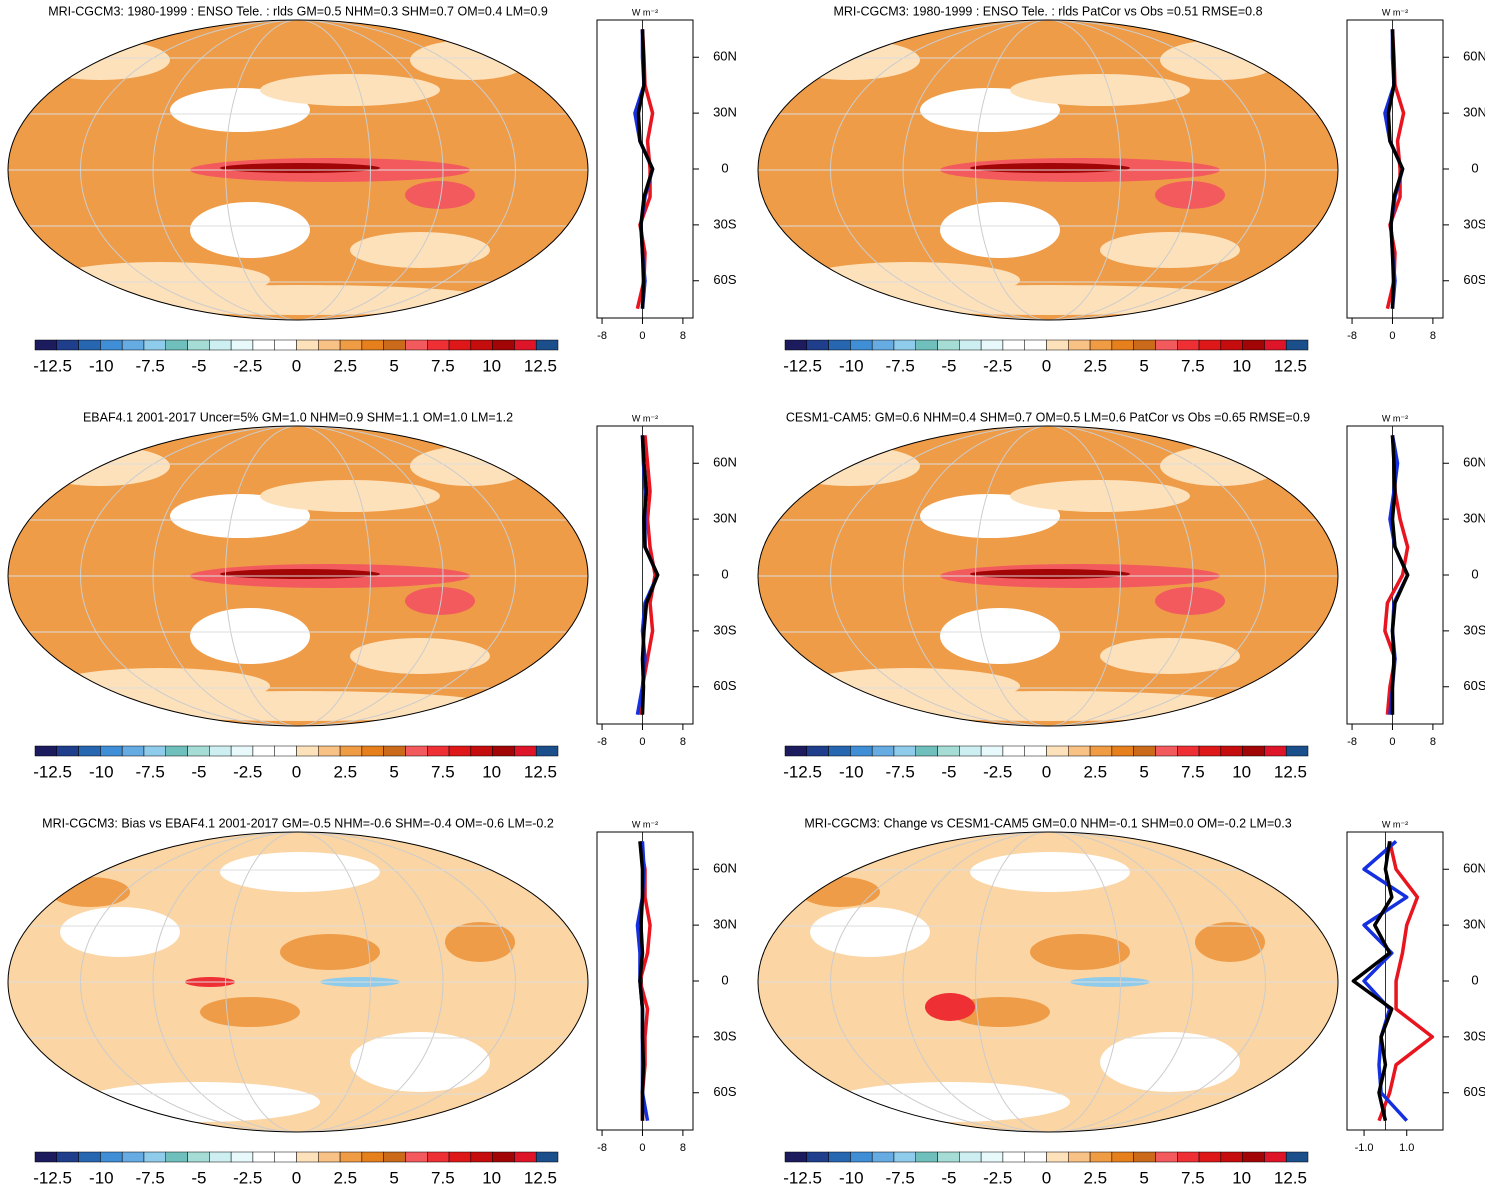 This screenshot has height=1187, width=1485. What do you see at coordinates (1193, 771) in the screenshot?
I see `colorbar-label: 7.5` at bounding box center [1193, 771].